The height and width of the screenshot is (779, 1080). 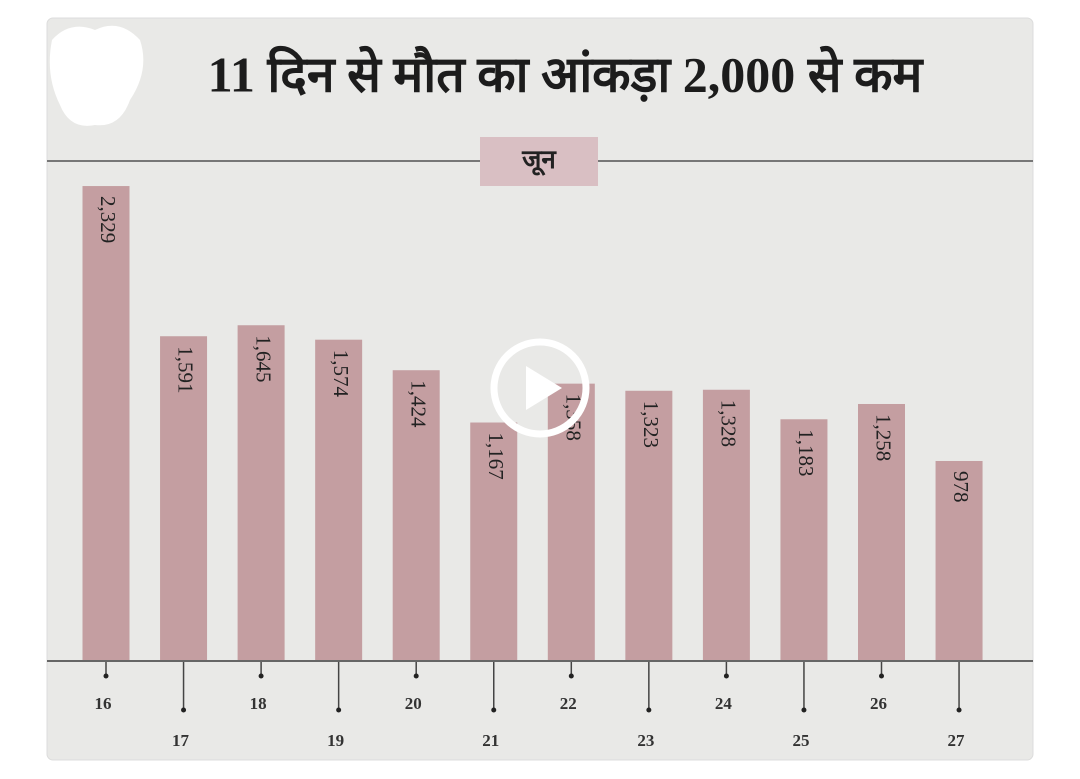 I want to click on x-tick-label: 27, so click(x=957, y=740).